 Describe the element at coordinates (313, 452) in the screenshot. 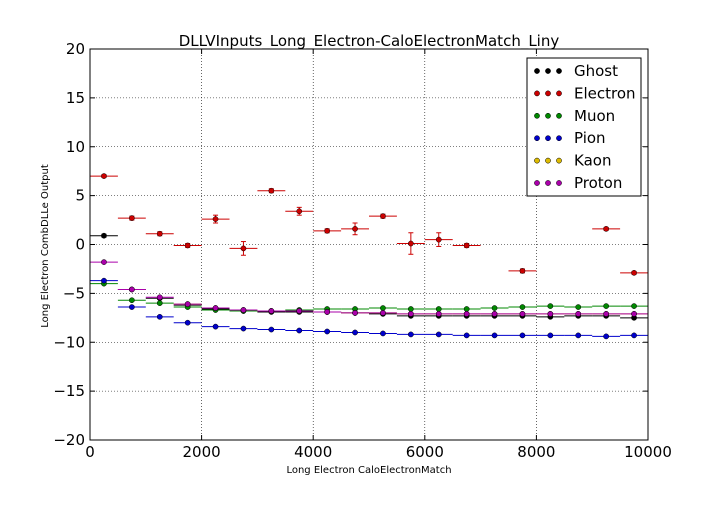

I see `x-tick-label: 4000` at that location.